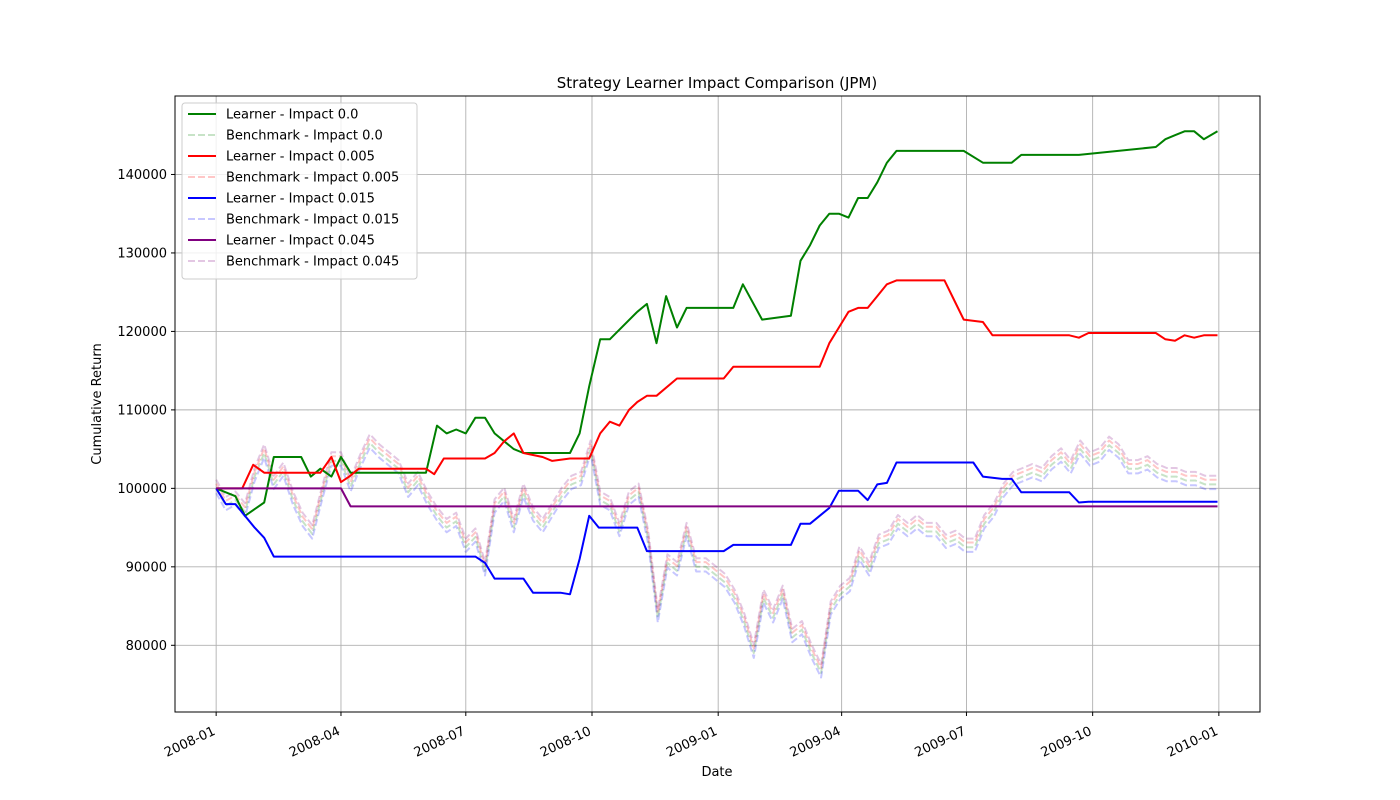 The height and width of the screenshot is (800, 1400). Describe the element at coordinates (312, 178) in the screenshot. I see `legend-label: Benchmark - Impact 0.005` at that location.